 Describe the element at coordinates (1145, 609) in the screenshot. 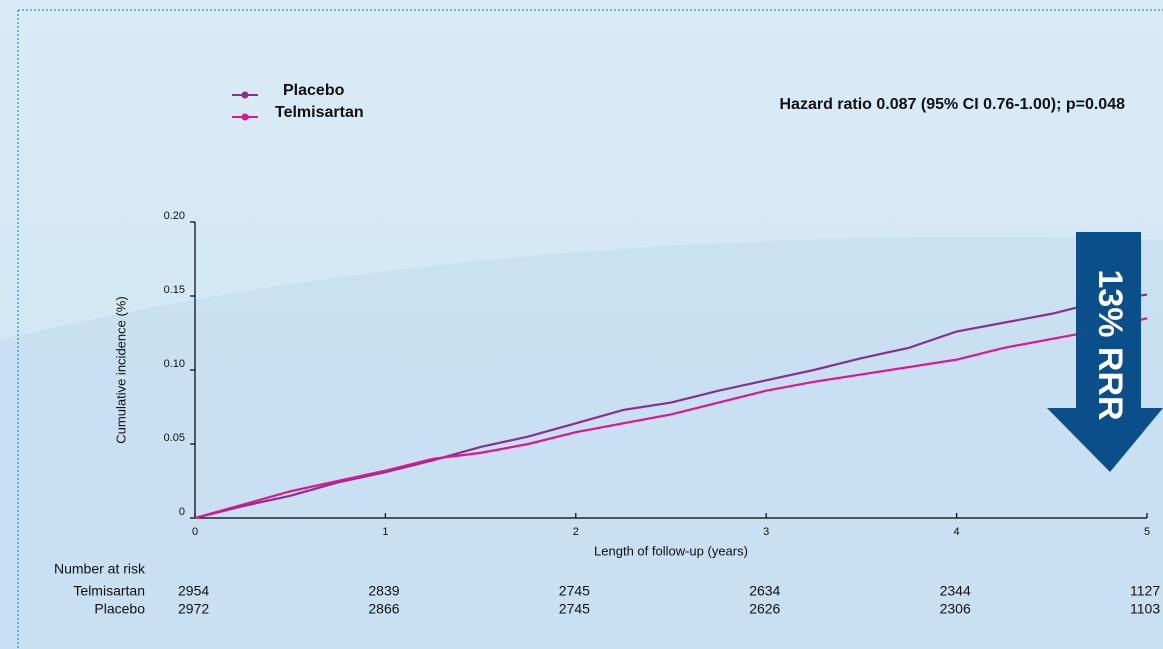

I see `risk-value: 1103` at that location.